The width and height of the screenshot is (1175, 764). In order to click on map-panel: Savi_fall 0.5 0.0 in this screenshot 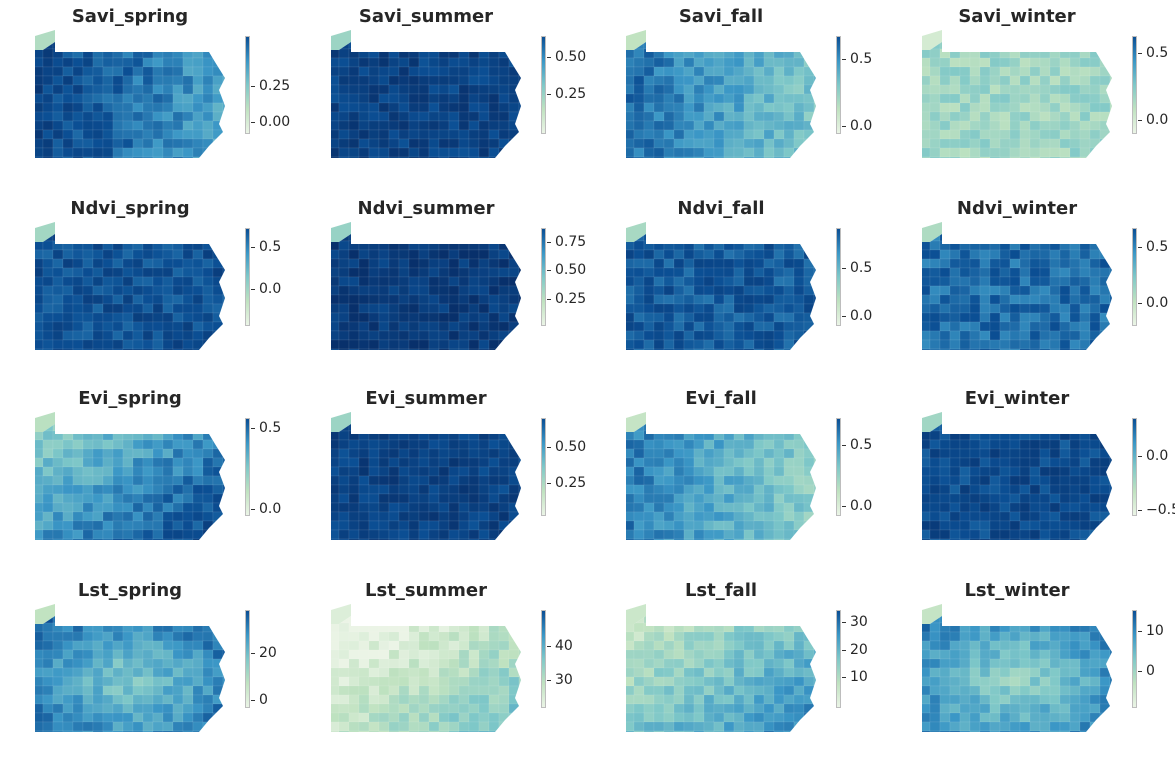, I will do `click(754, 95)`.